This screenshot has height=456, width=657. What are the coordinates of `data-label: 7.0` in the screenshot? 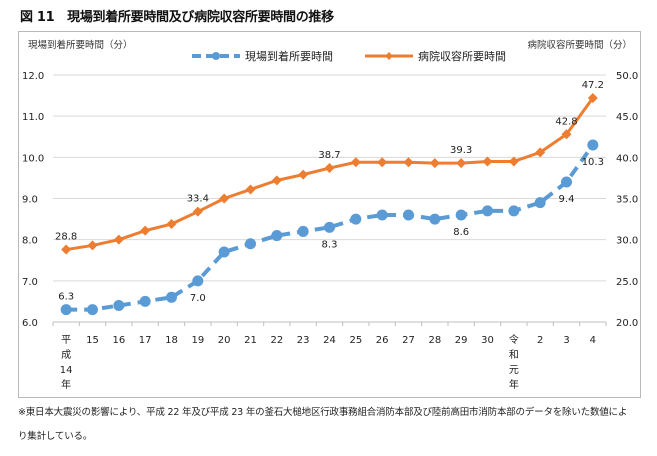 It's located at (198, 298).